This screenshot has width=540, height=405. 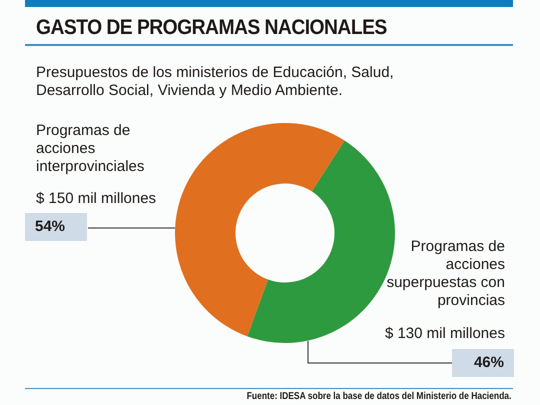 I want to click on slice-label: Programas de acciones superpuestas con provincias, so click(x=445, y=274).